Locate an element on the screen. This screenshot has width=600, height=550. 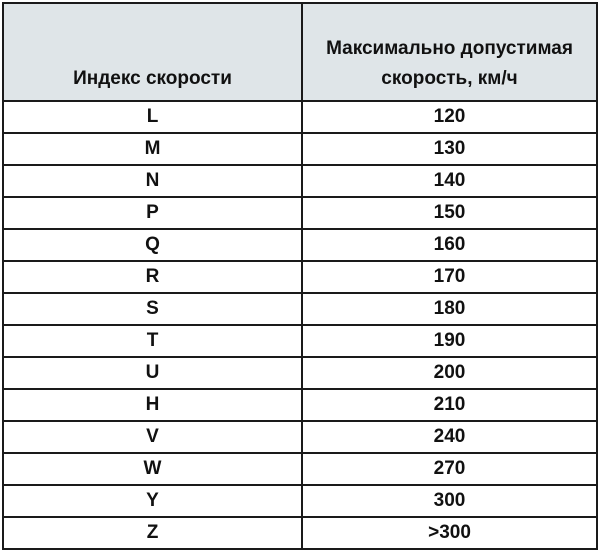
header-max-speed: Максимально допустимая скорость, км/ч is located at coordinates (449, 52).